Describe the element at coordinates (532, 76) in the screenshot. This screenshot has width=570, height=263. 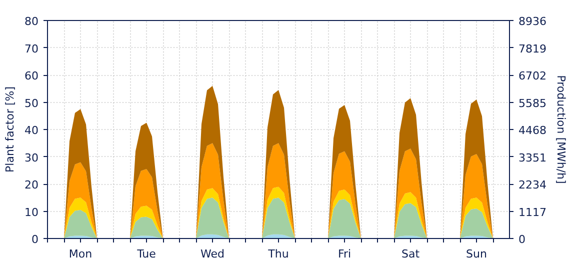
I see `y2-tick-label: 6702` at that location.